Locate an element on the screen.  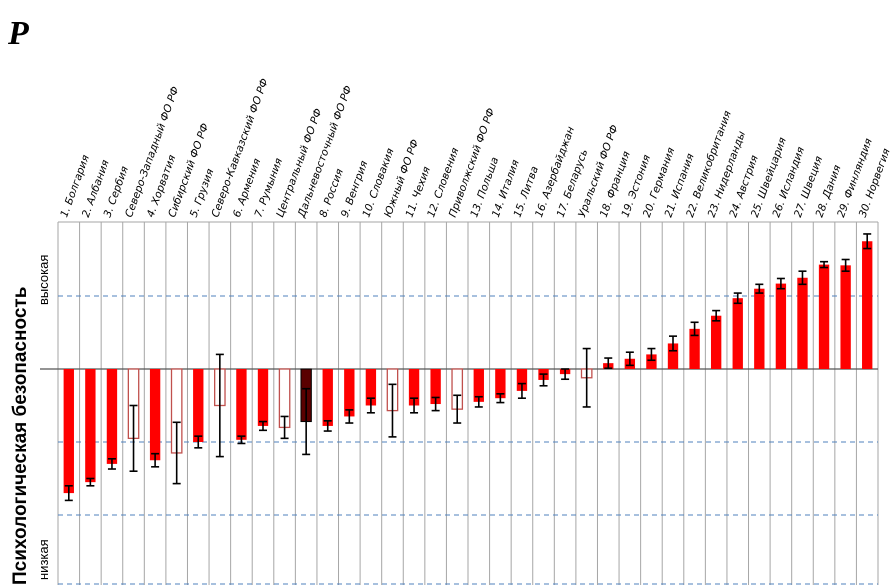
y-axis-label: Психологическая безопасность is located at coordinates (20, 436).